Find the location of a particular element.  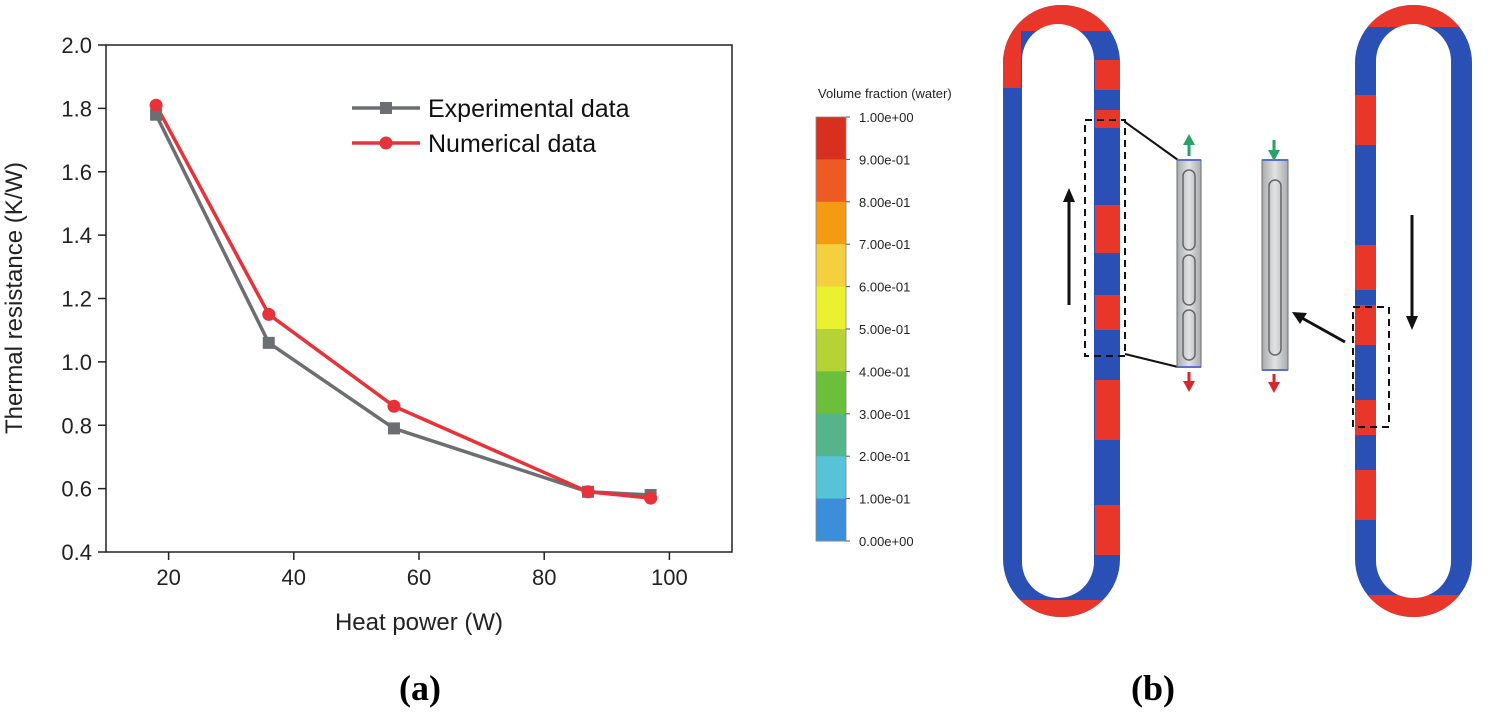

left-flow-up-arrow-icon is located at coordinates (1069, 195).